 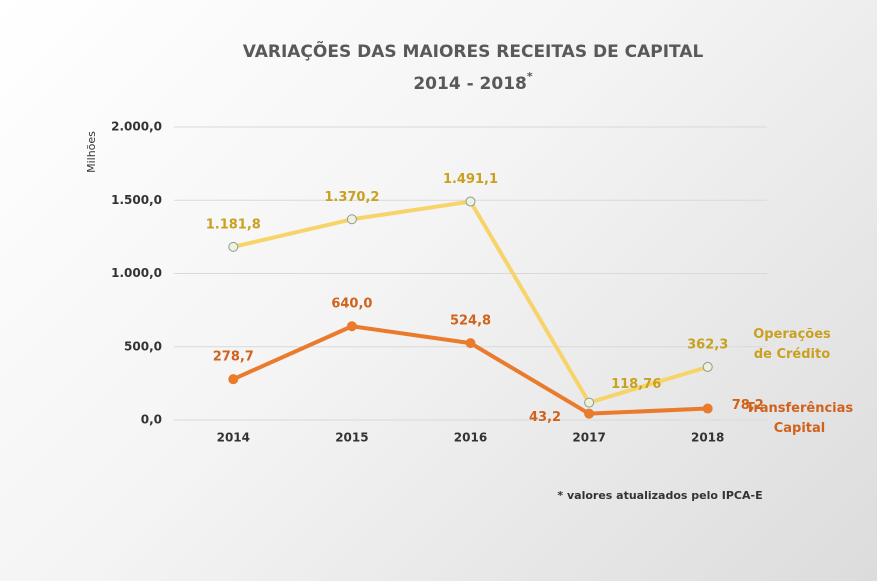 I want to click on legend-entry: Operações de Crédito, so click(x=792, y=344).